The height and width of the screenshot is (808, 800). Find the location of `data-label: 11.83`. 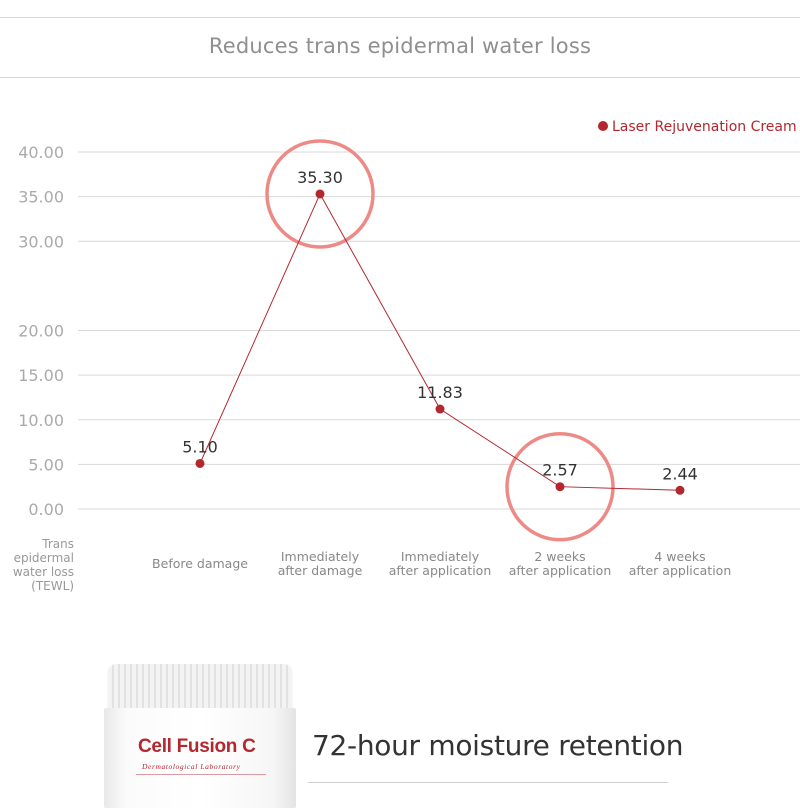

data-label: 11.83 is located at coordinates (440, 392).